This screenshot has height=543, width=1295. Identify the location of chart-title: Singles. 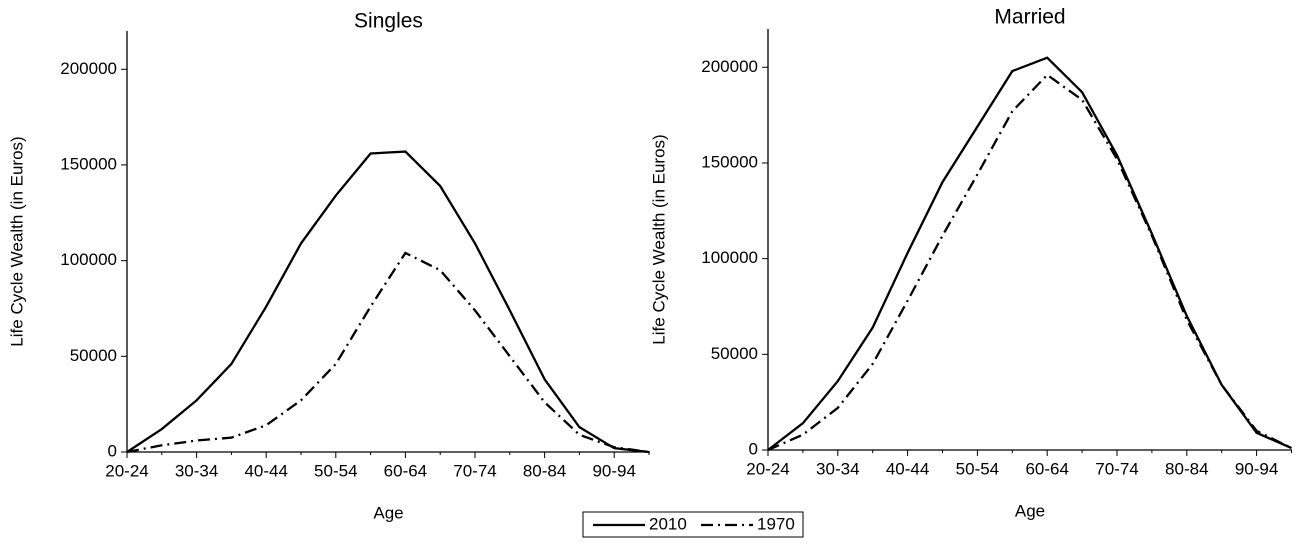
(388, 21).